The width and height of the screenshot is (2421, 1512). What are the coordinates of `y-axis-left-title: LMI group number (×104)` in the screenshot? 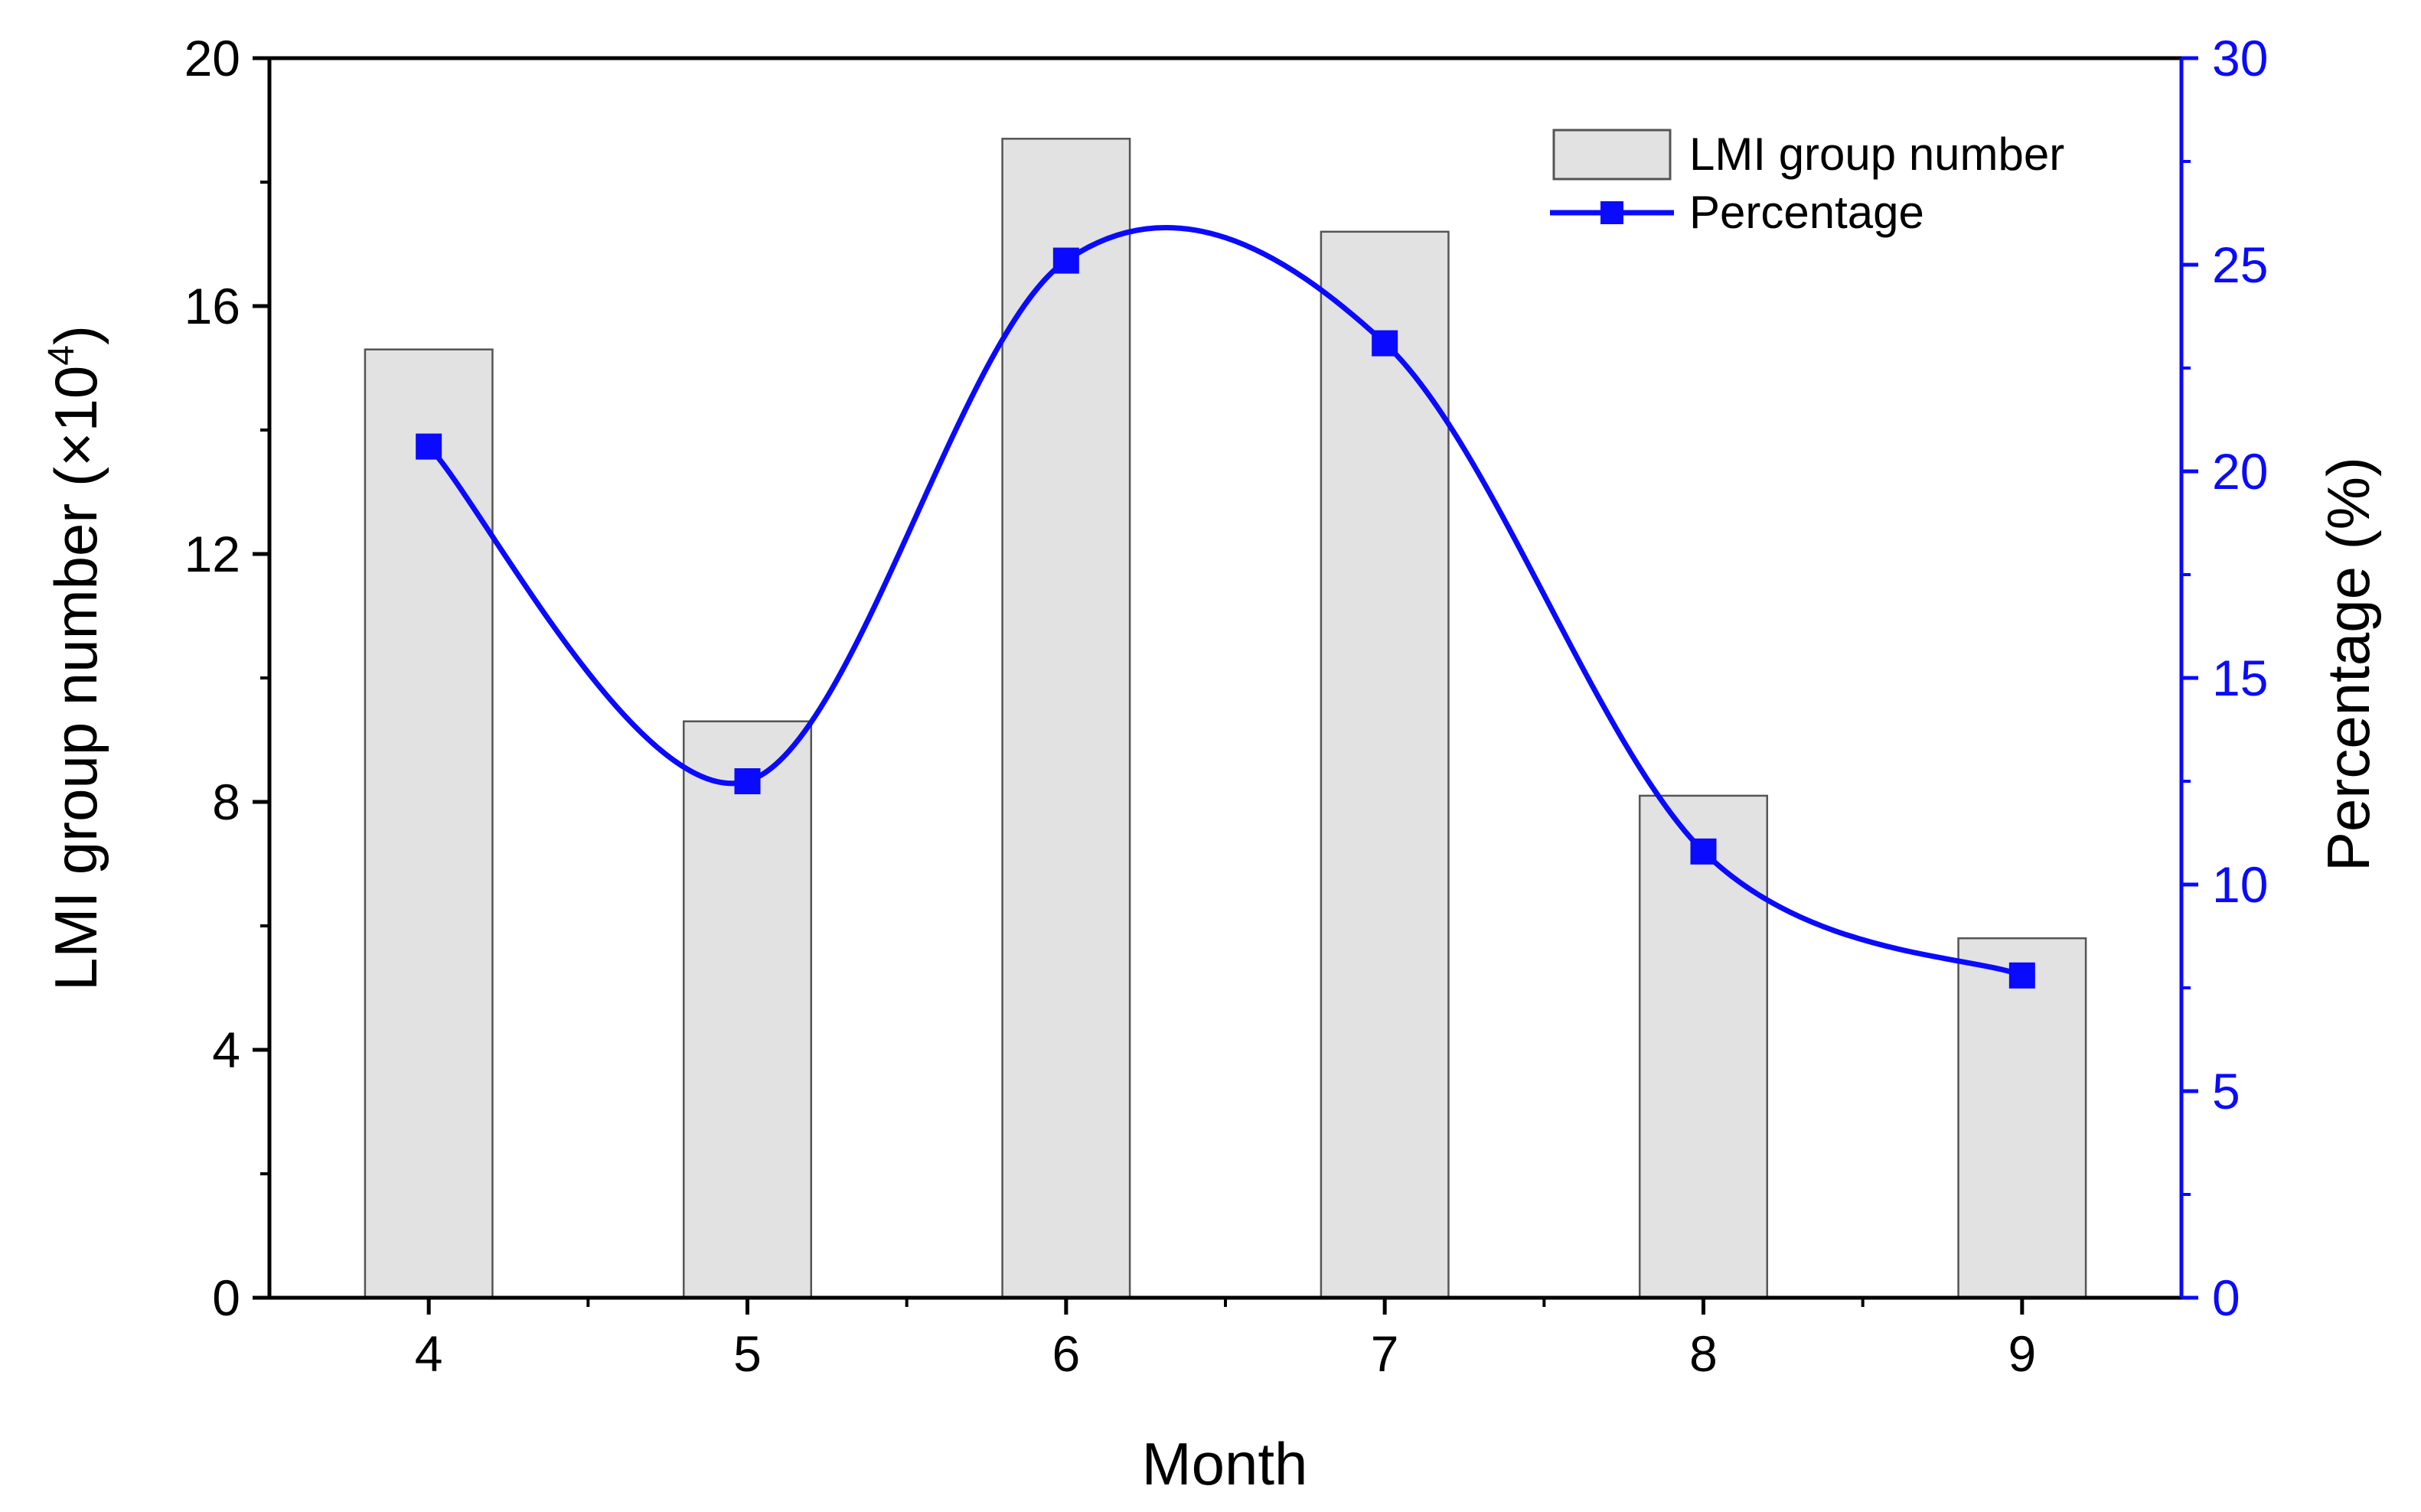 It's located at (75, 658).